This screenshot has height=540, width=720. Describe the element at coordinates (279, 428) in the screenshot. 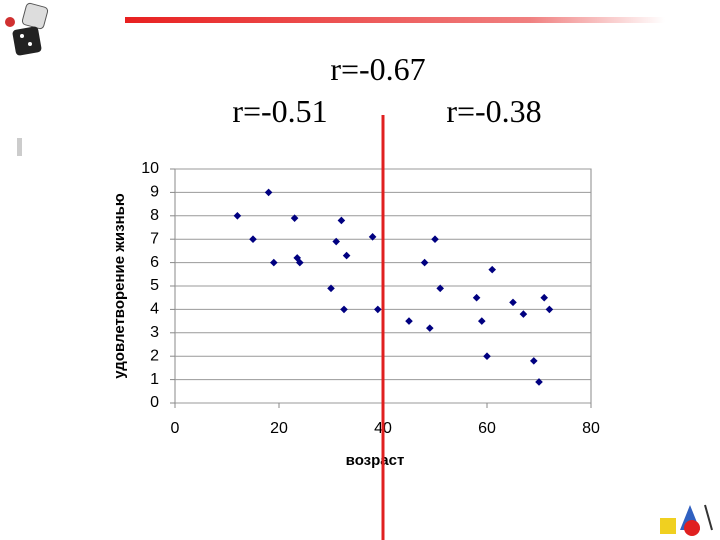

I see `x-tick-label: 20` at that location.